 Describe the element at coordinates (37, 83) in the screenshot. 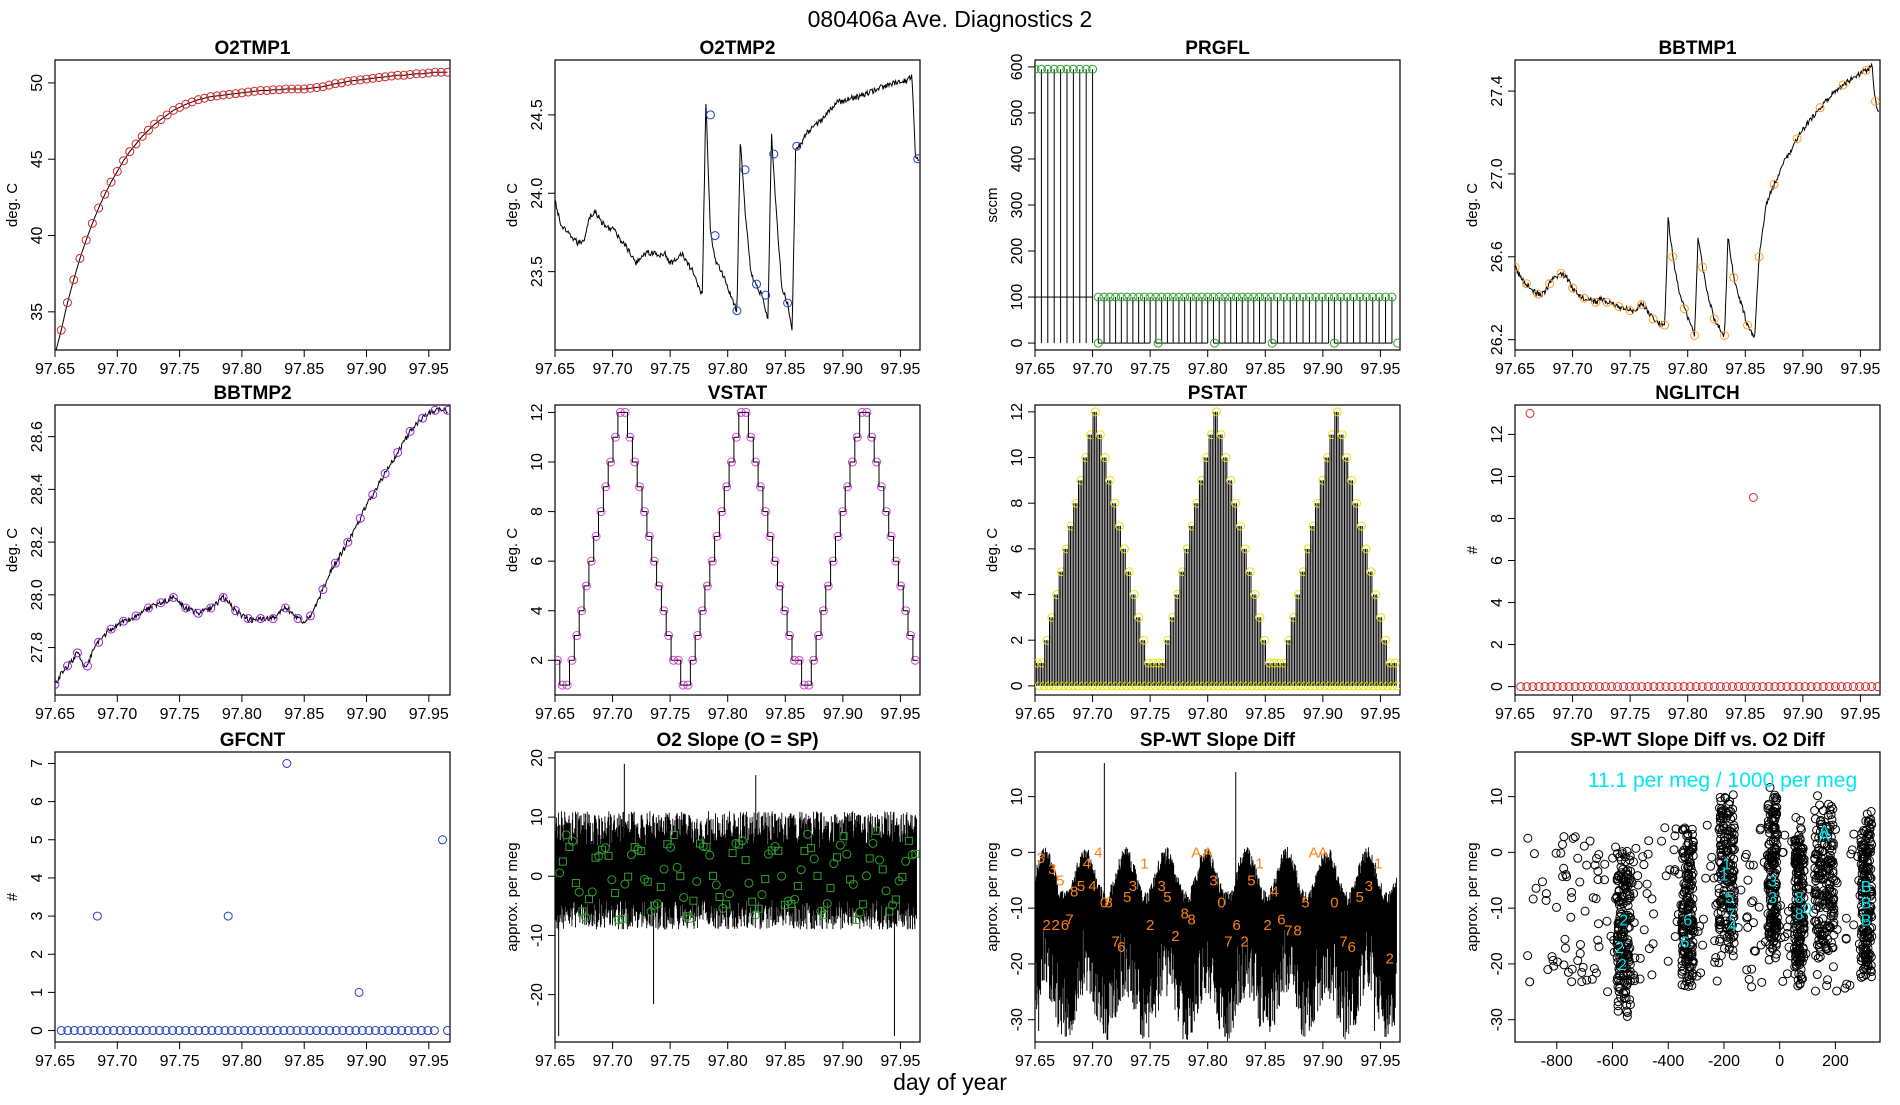

I see `y-tick-label: 50` at that location.